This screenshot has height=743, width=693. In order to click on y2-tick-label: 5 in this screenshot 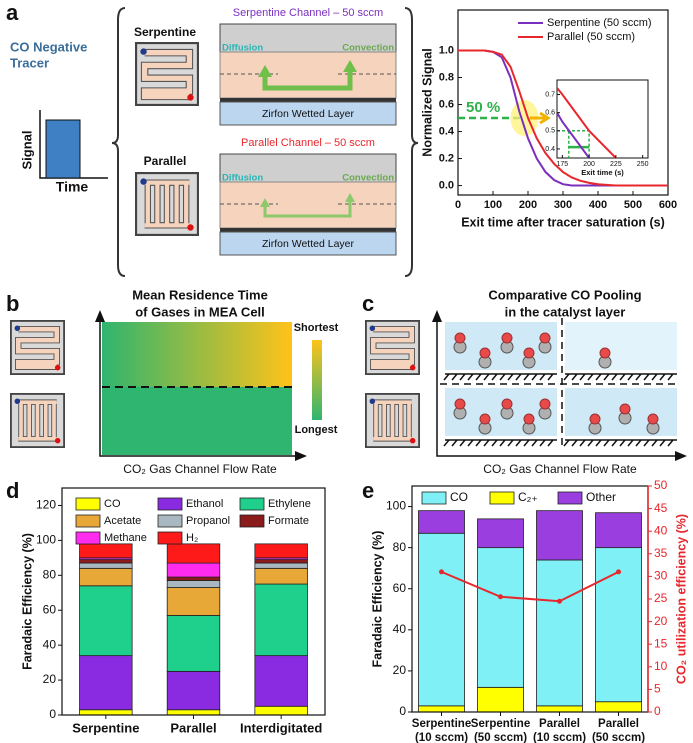, I will do `click(657, 689)`.